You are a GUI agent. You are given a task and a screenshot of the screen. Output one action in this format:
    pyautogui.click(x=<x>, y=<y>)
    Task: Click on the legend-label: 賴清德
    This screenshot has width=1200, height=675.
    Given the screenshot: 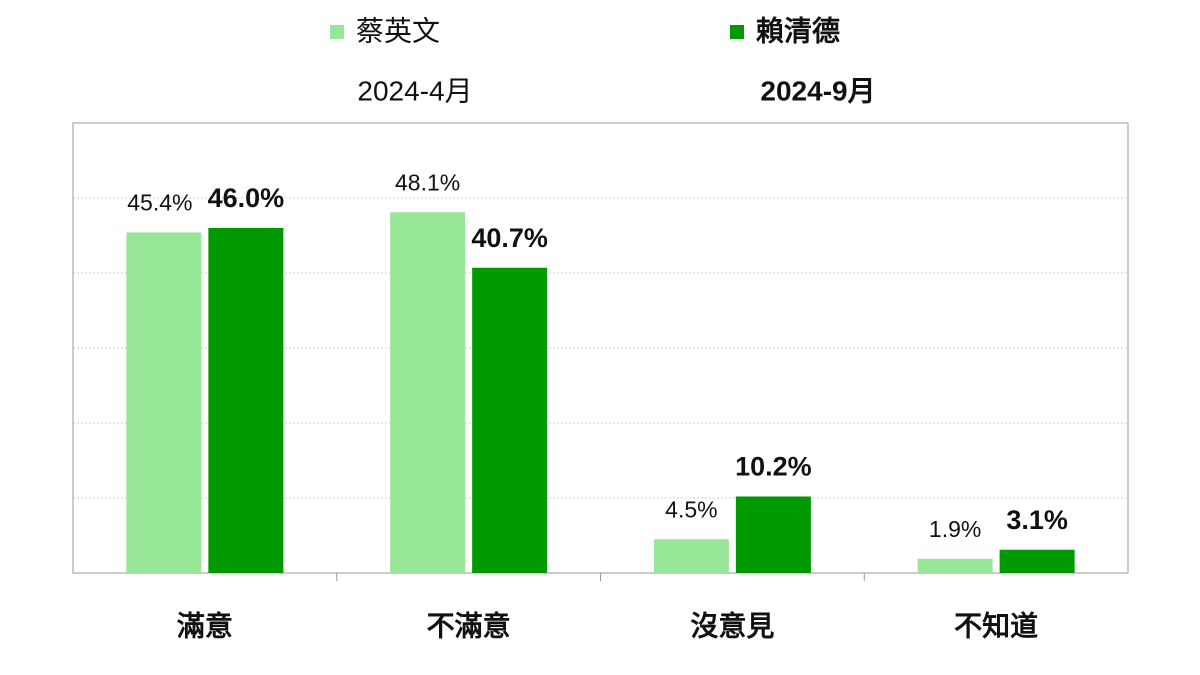 What is the action you would take?
    pyautogui.click(x=798, y=30)
    